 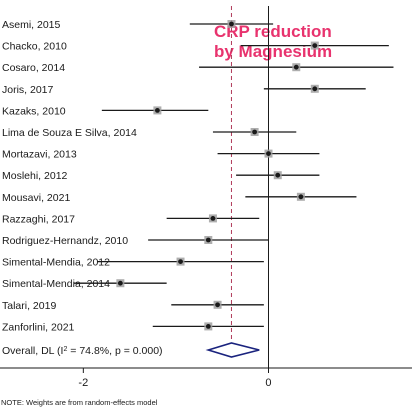 I want to click on study-row: Asemi, 2015, so click(x=138, y=25).